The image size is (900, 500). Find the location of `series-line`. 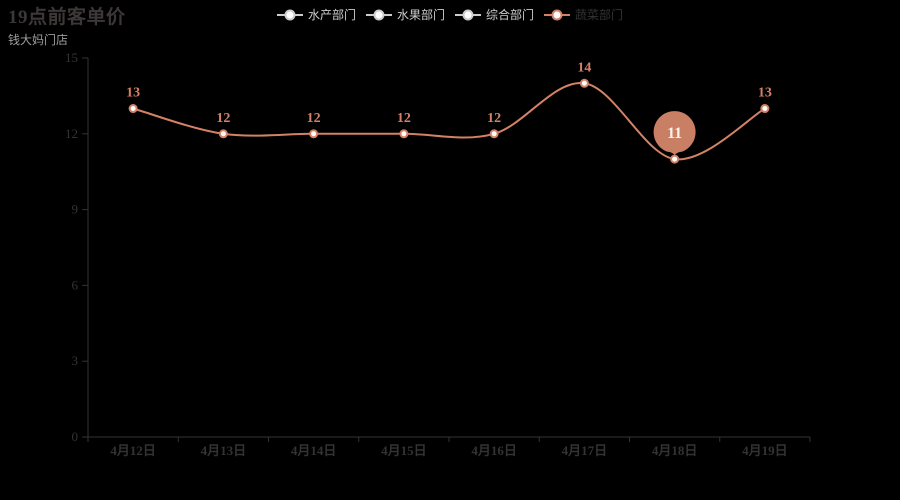

series-line is located at coordinates (449, 121).